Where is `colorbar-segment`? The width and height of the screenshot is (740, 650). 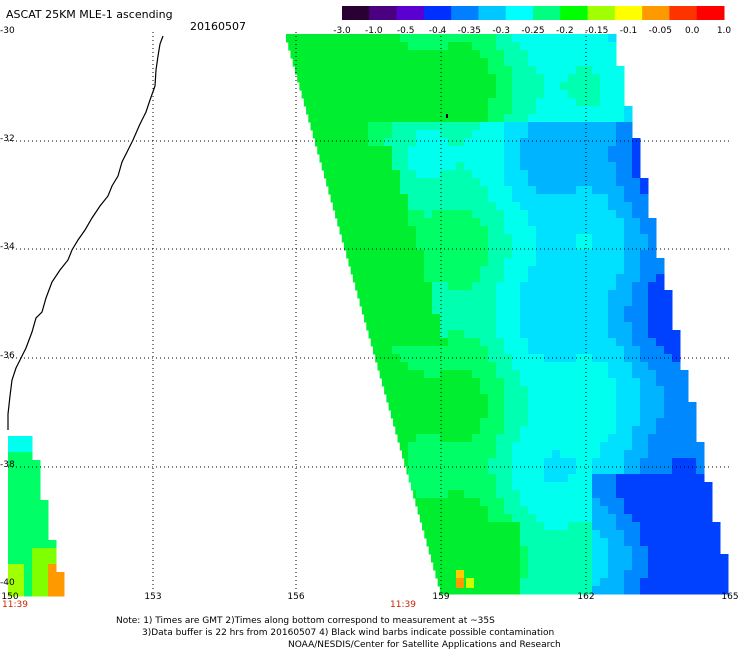
colorbar-segment is located at coordinates (628, 13).